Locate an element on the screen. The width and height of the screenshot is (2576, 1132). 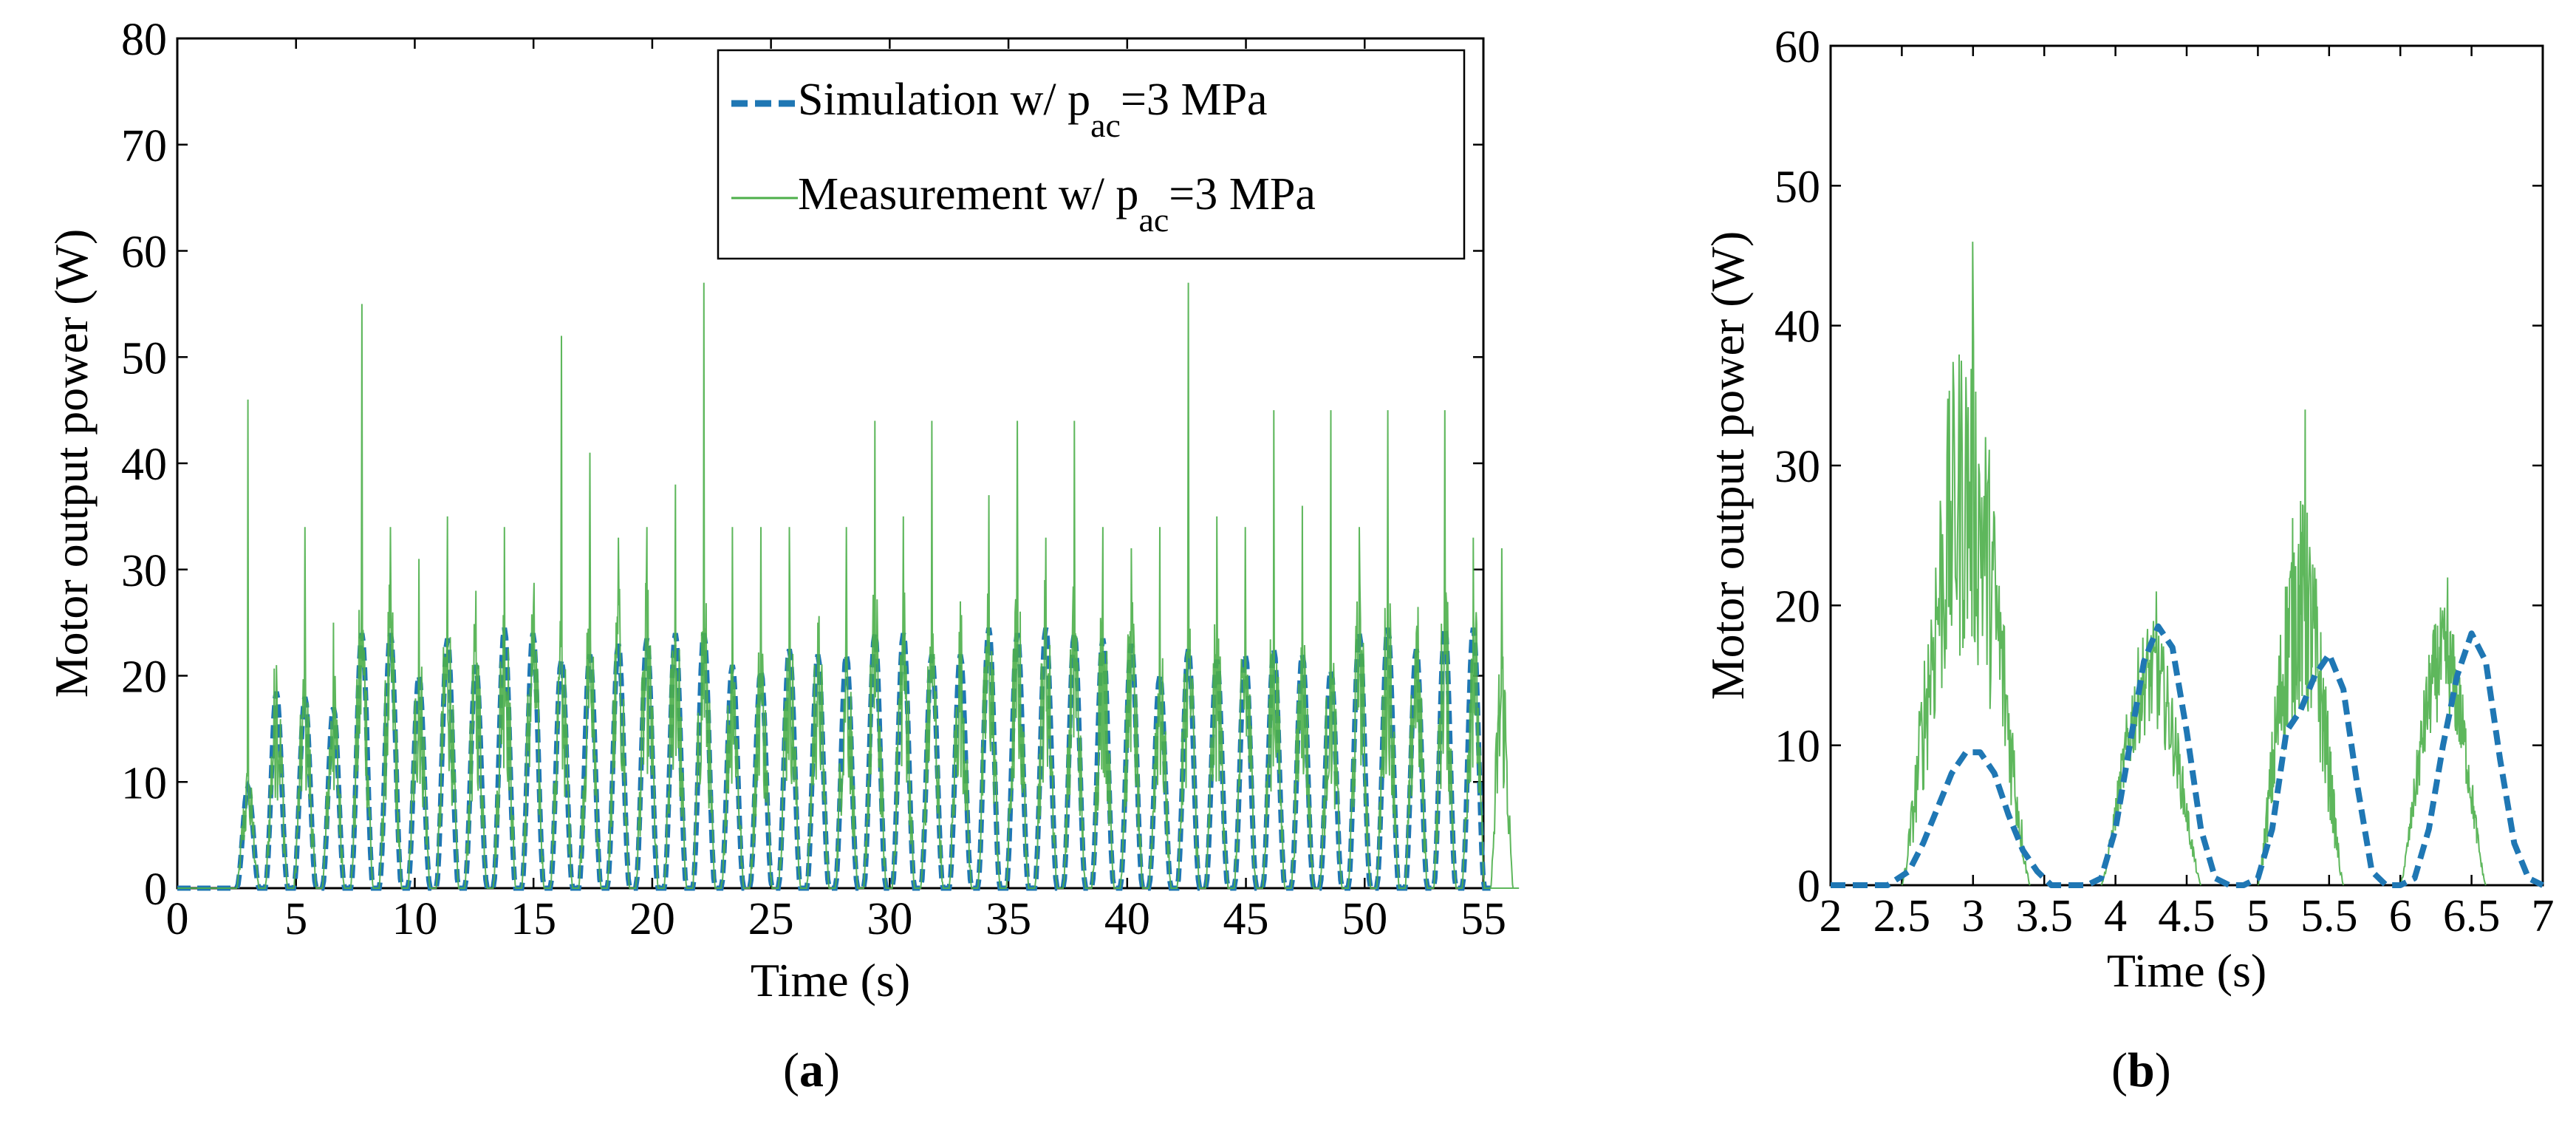
a-legend-box is located at coordinates (1091, 154).